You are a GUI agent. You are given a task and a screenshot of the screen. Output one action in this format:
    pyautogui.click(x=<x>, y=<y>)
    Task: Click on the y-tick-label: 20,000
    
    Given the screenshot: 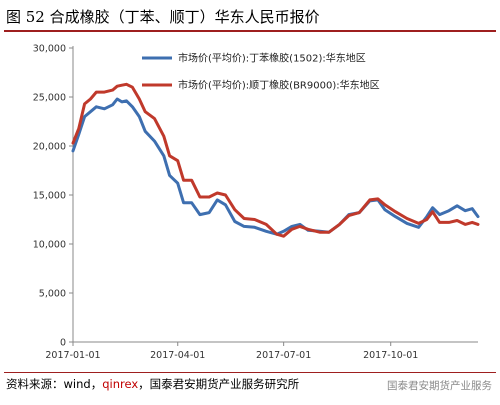 What is the action you would take?
    pyautogui.click(x=49, y=147)
    